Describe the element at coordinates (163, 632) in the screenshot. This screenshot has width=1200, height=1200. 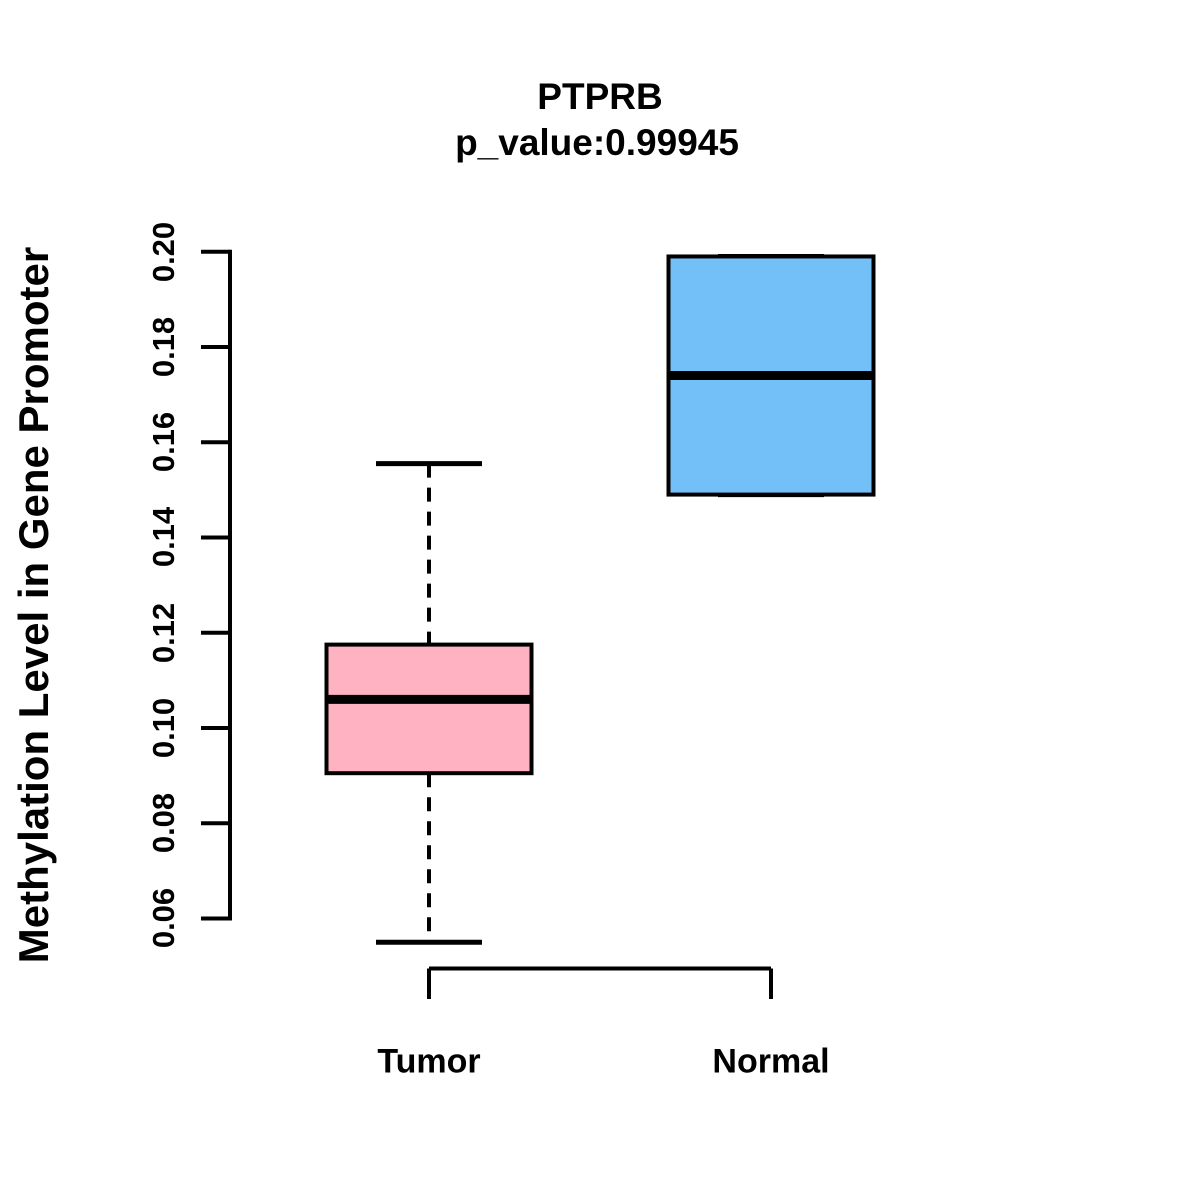
I see `y-tick-label: 0.12` at that location.